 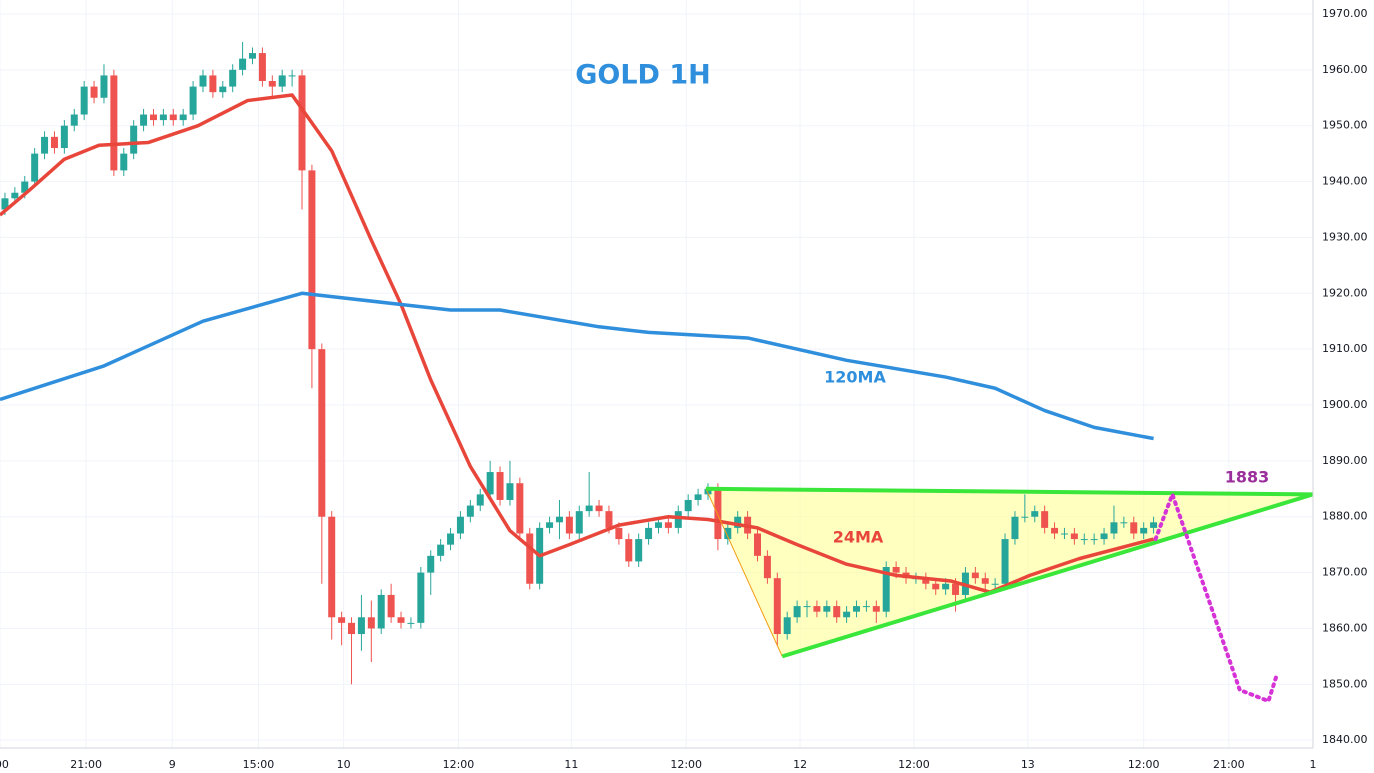 What do you see at coordinates (1345, 404) in the screenshot?
I see `y-tick-label: 1900.00` at bounding box center [1345, 404].